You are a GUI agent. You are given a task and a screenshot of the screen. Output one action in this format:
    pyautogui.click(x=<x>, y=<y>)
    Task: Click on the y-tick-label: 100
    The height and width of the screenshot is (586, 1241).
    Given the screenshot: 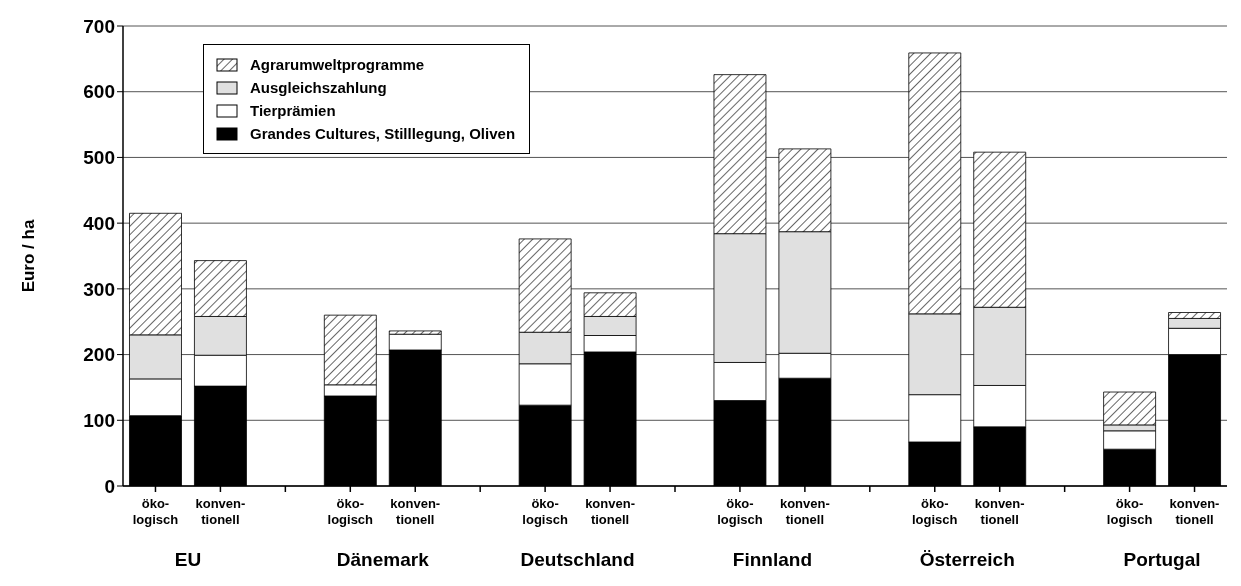 What is the action you would take?
    pyautogui.click(x=99, y=421)
    